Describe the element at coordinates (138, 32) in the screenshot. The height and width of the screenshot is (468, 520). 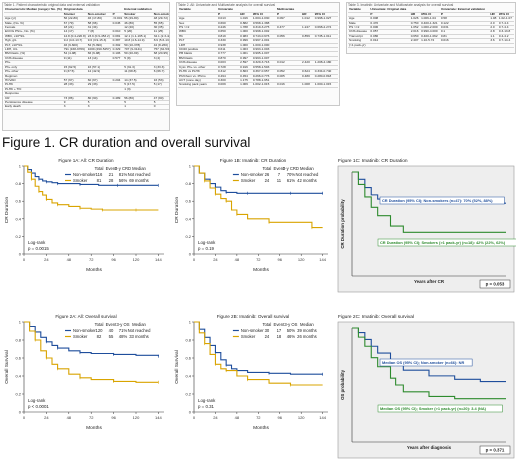
I see `table-cell: 5 (20)` at that location.